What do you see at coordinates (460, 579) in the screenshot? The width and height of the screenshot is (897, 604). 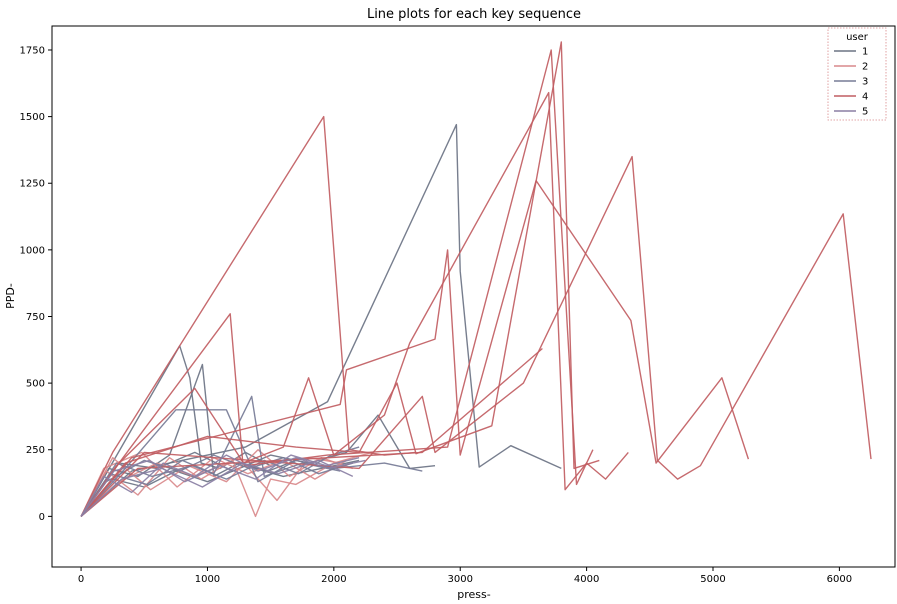 I see `x-tick-label: 3000` at bounding box center [460, 579].